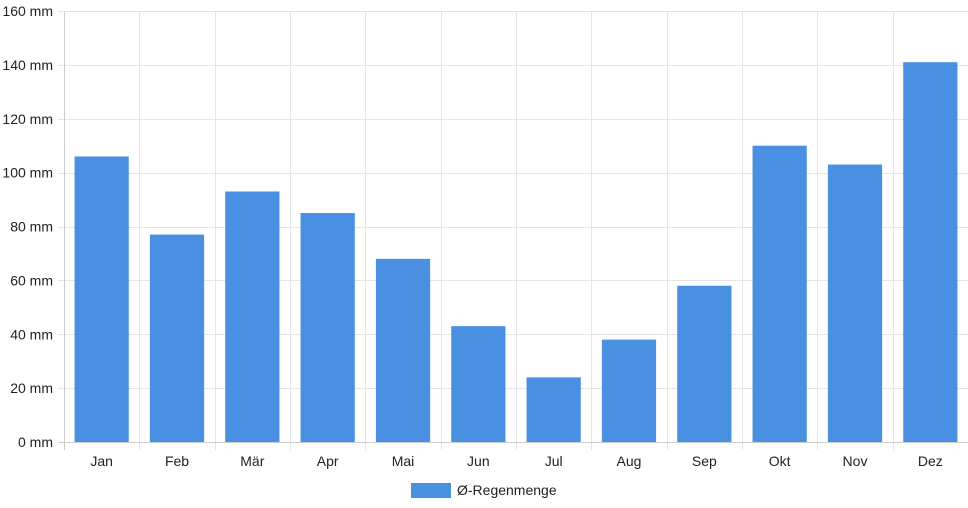 The height and width of the screenshot is (508, 968). What do you see at coordinates (629, 390) in the screenshot?
I see `bar-aug` at bounding box center [629, 390].